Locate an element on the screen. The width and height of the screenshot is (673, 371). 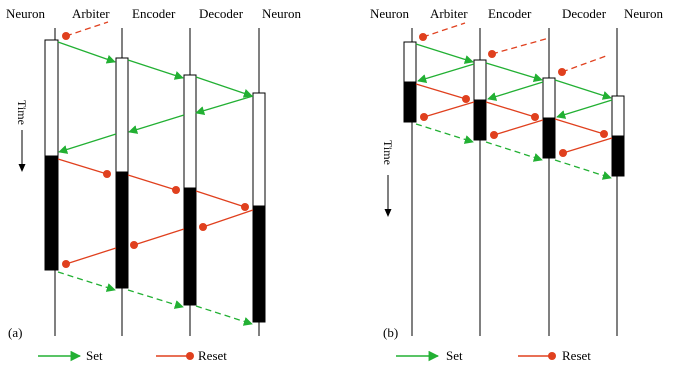
legend-a: Set Reset is located at coordinates (132, 355).